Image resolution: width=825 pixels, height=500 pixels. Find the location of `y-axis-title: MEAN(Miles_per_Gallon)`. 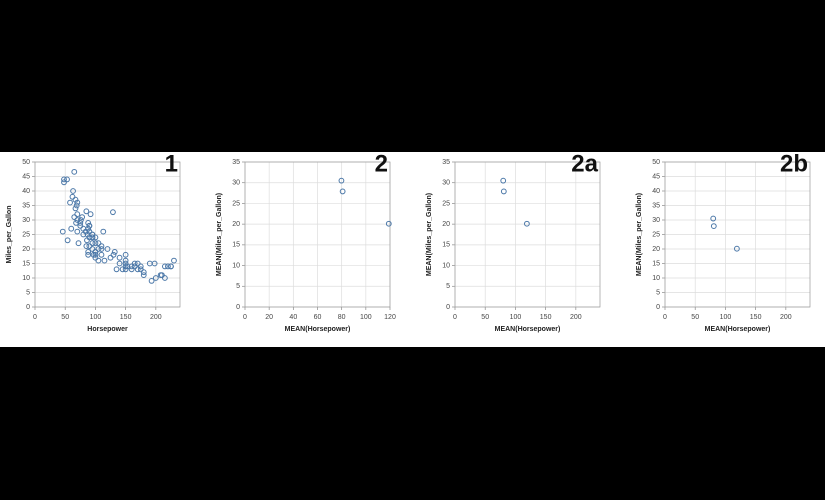

y-axis-title: MEAN(Miles_per_Gallon) is located at coordinates (219, 234).